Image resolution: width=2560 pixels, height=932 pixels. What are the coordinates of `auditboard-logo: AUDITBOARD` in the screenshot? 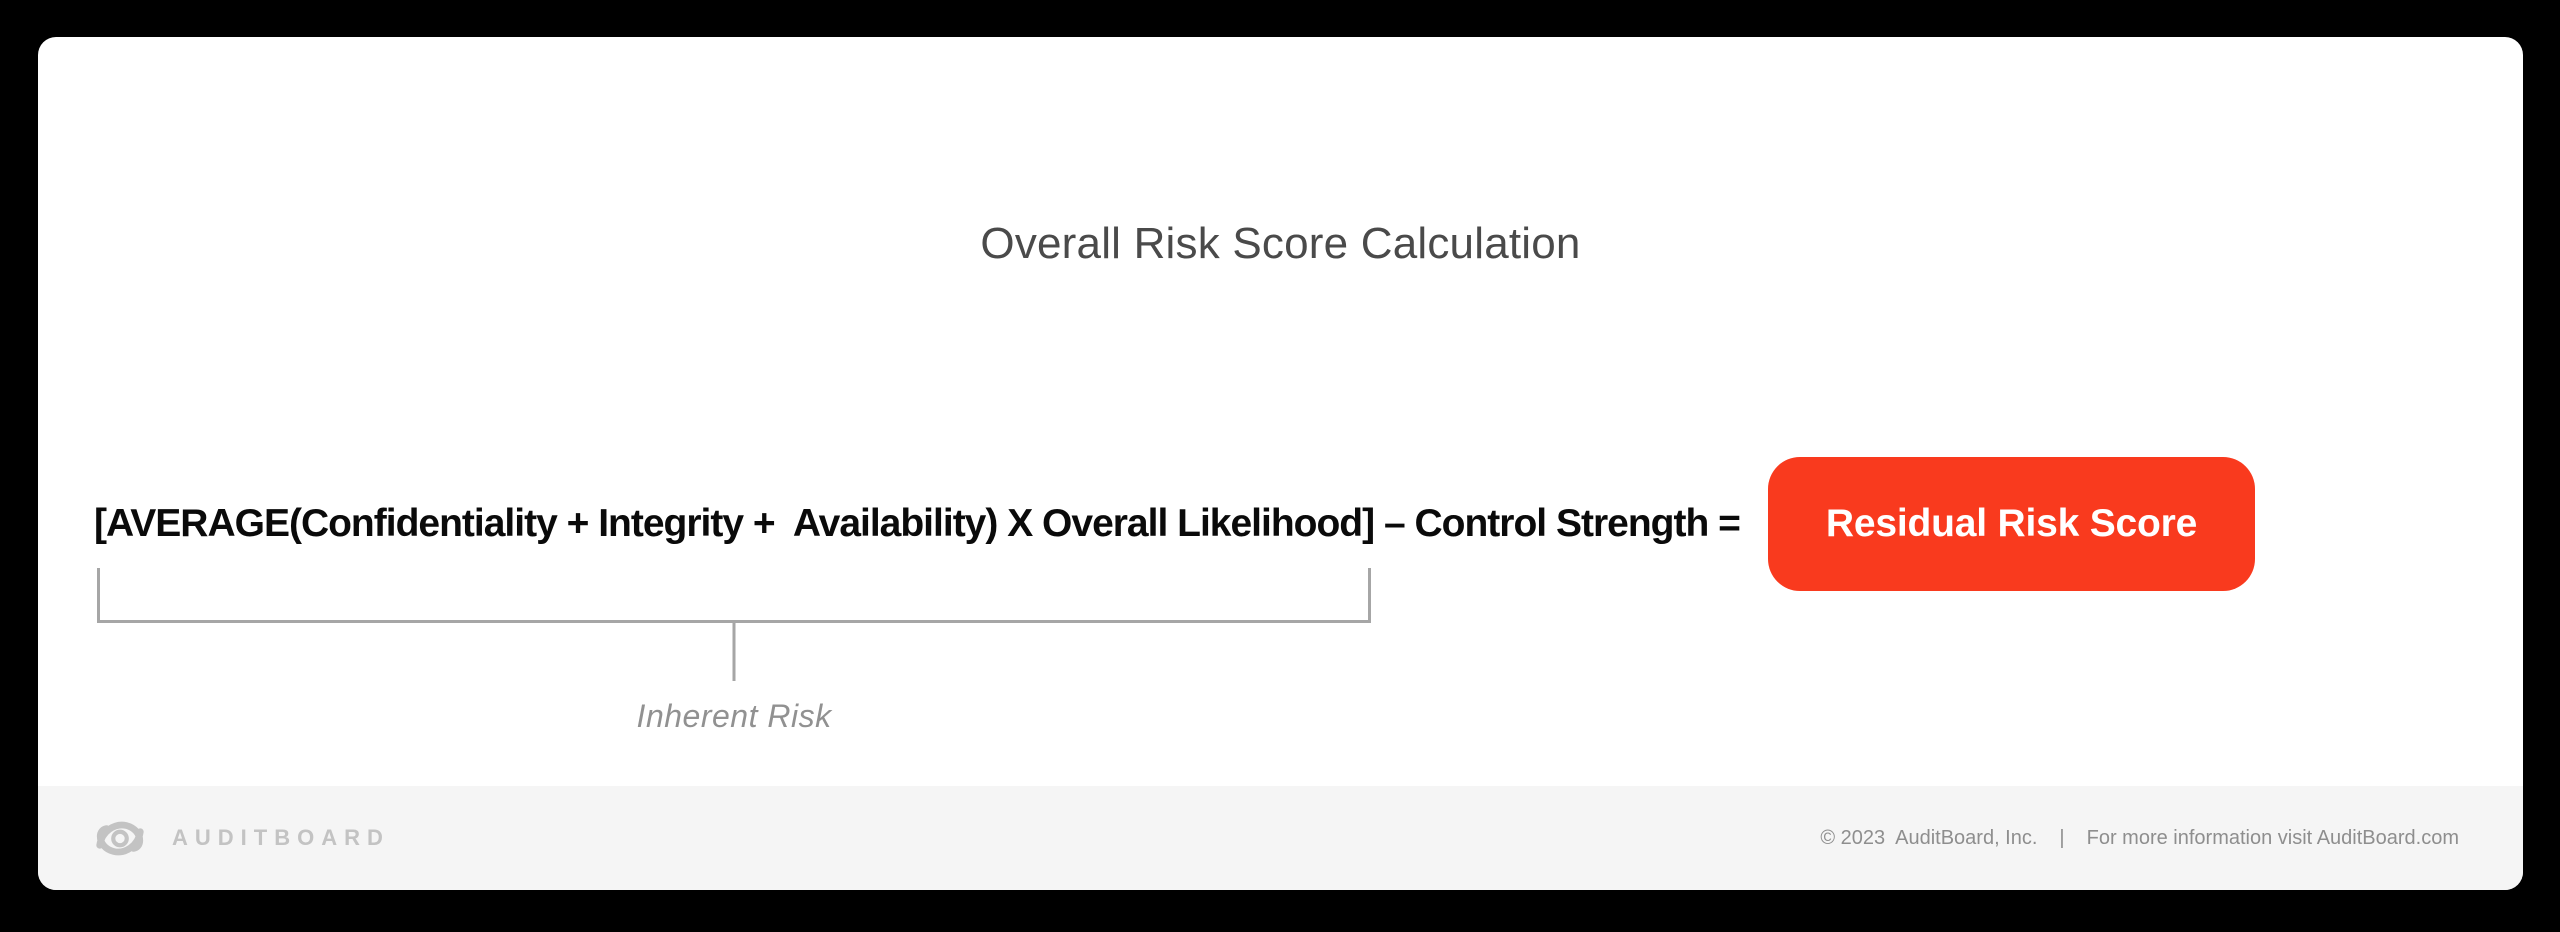 It's located at (242, 838).